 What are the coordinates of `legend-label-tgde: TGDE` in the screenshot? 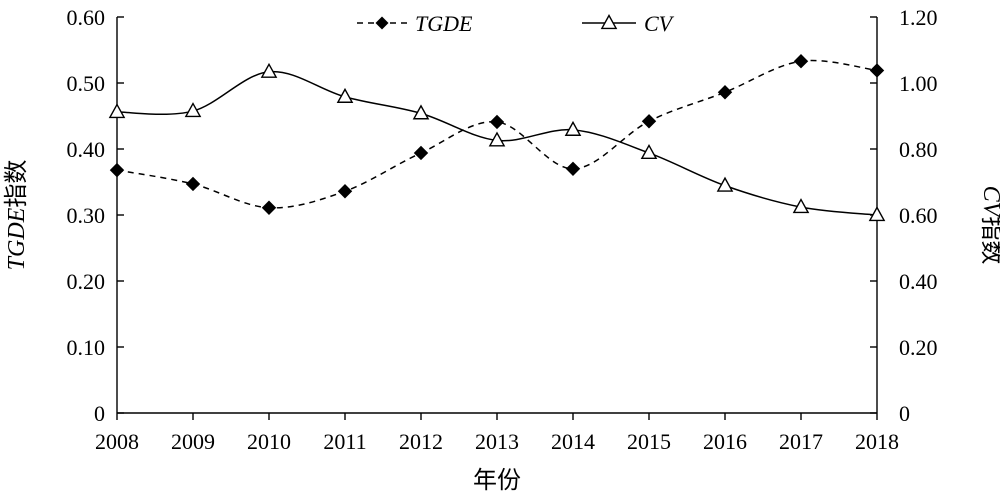 It's located at (444, 23).